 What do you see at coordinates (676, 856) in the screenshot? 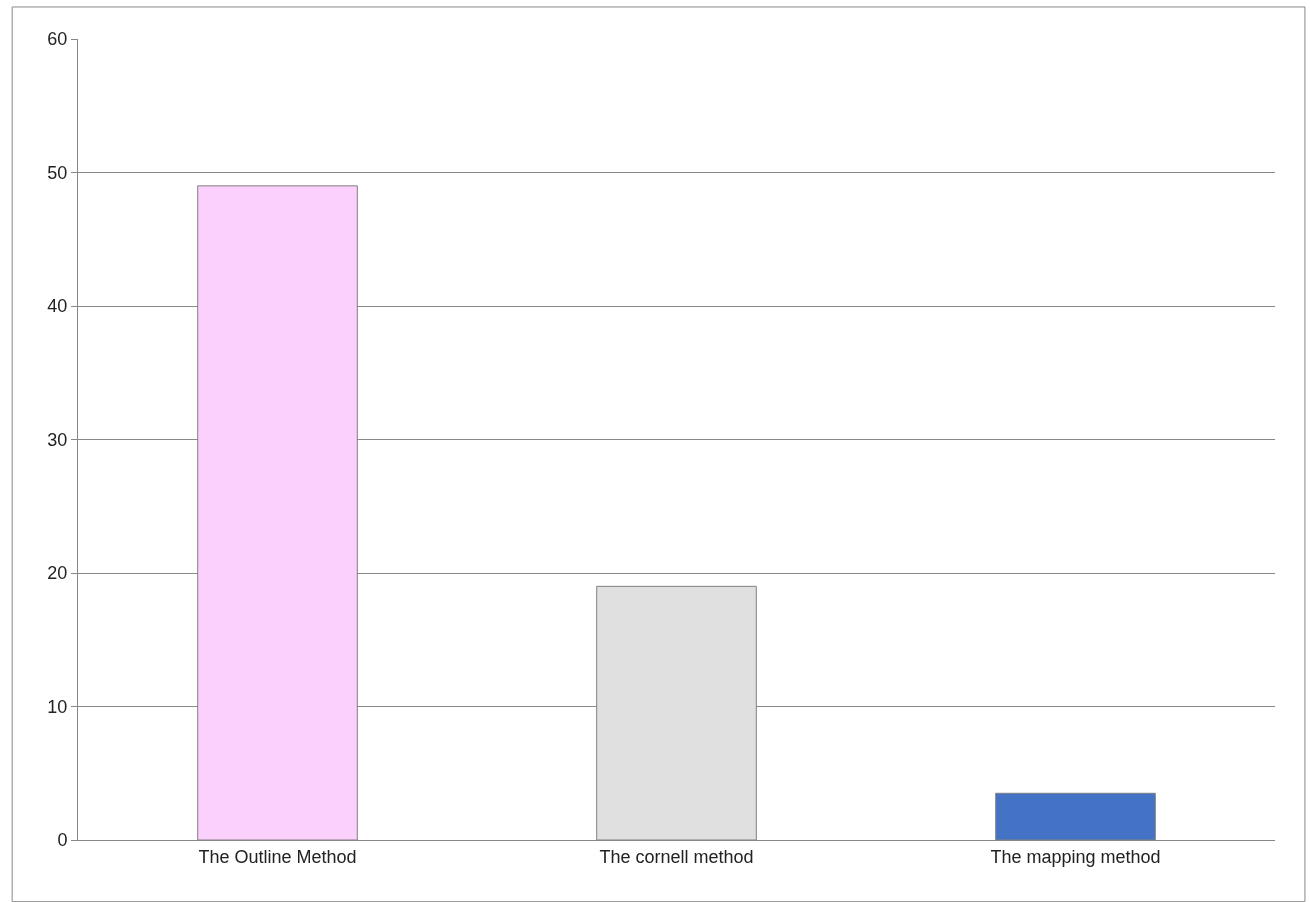
I see `x-tick-label: The cornell method` at bounding box center [676, 856].